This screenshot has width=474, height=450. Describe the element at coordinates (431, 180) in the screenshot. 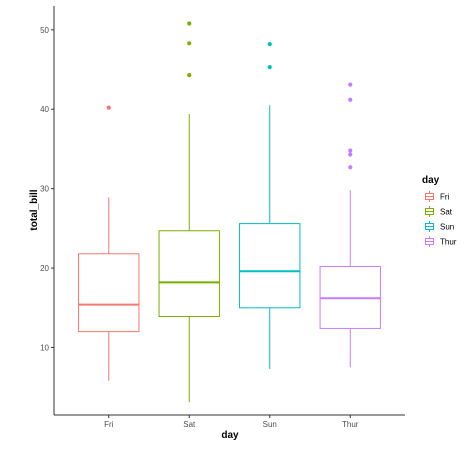

I see `legend-title: day` at that location.